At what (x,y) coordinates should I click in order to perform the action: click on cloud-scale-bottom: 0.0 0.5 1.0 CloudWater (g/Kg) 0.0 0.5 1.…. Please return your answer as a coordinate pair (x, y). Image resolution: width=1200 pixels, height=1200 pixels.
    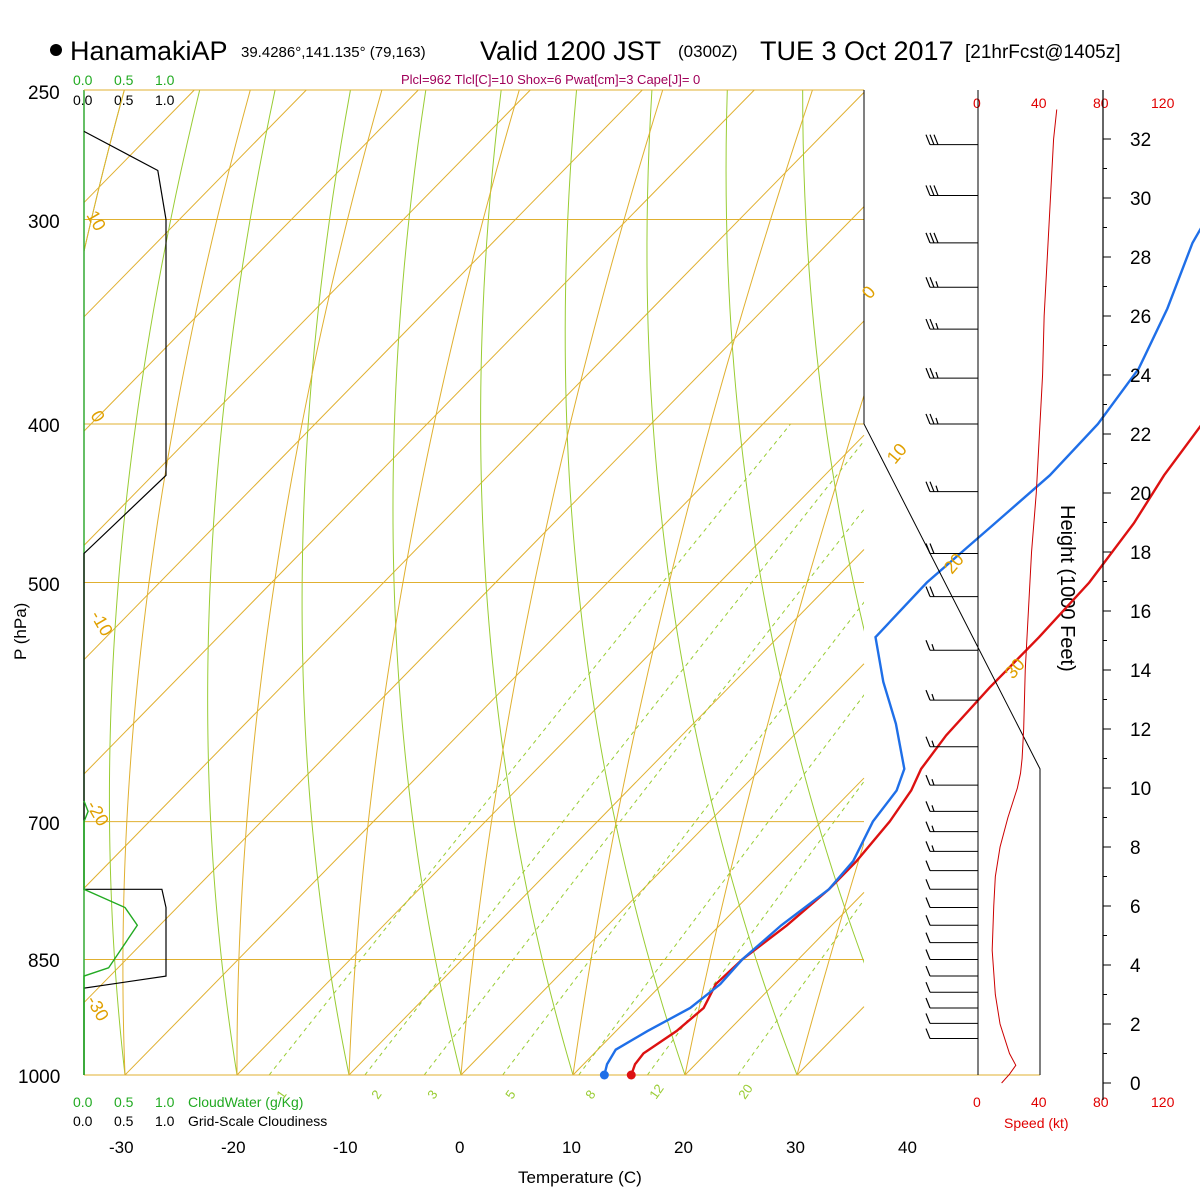
    Looking at the image, I should click on (200, 1111).